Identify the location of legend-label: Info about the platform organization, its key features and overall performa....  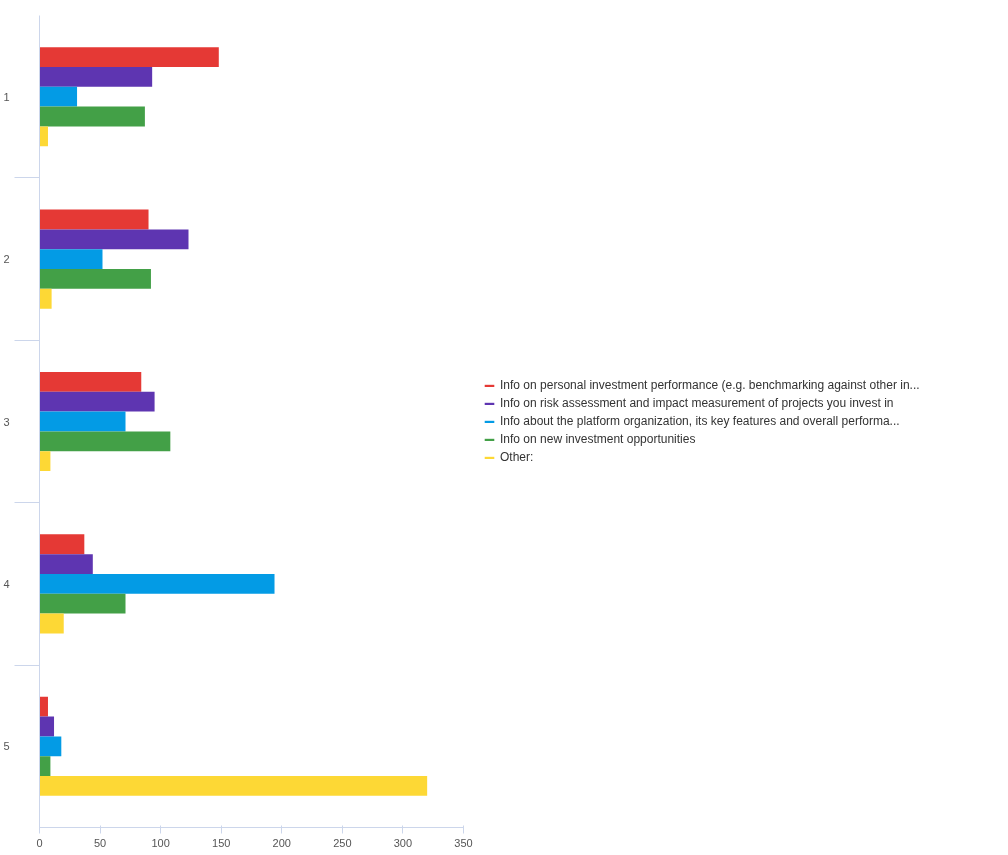
(700, 421).